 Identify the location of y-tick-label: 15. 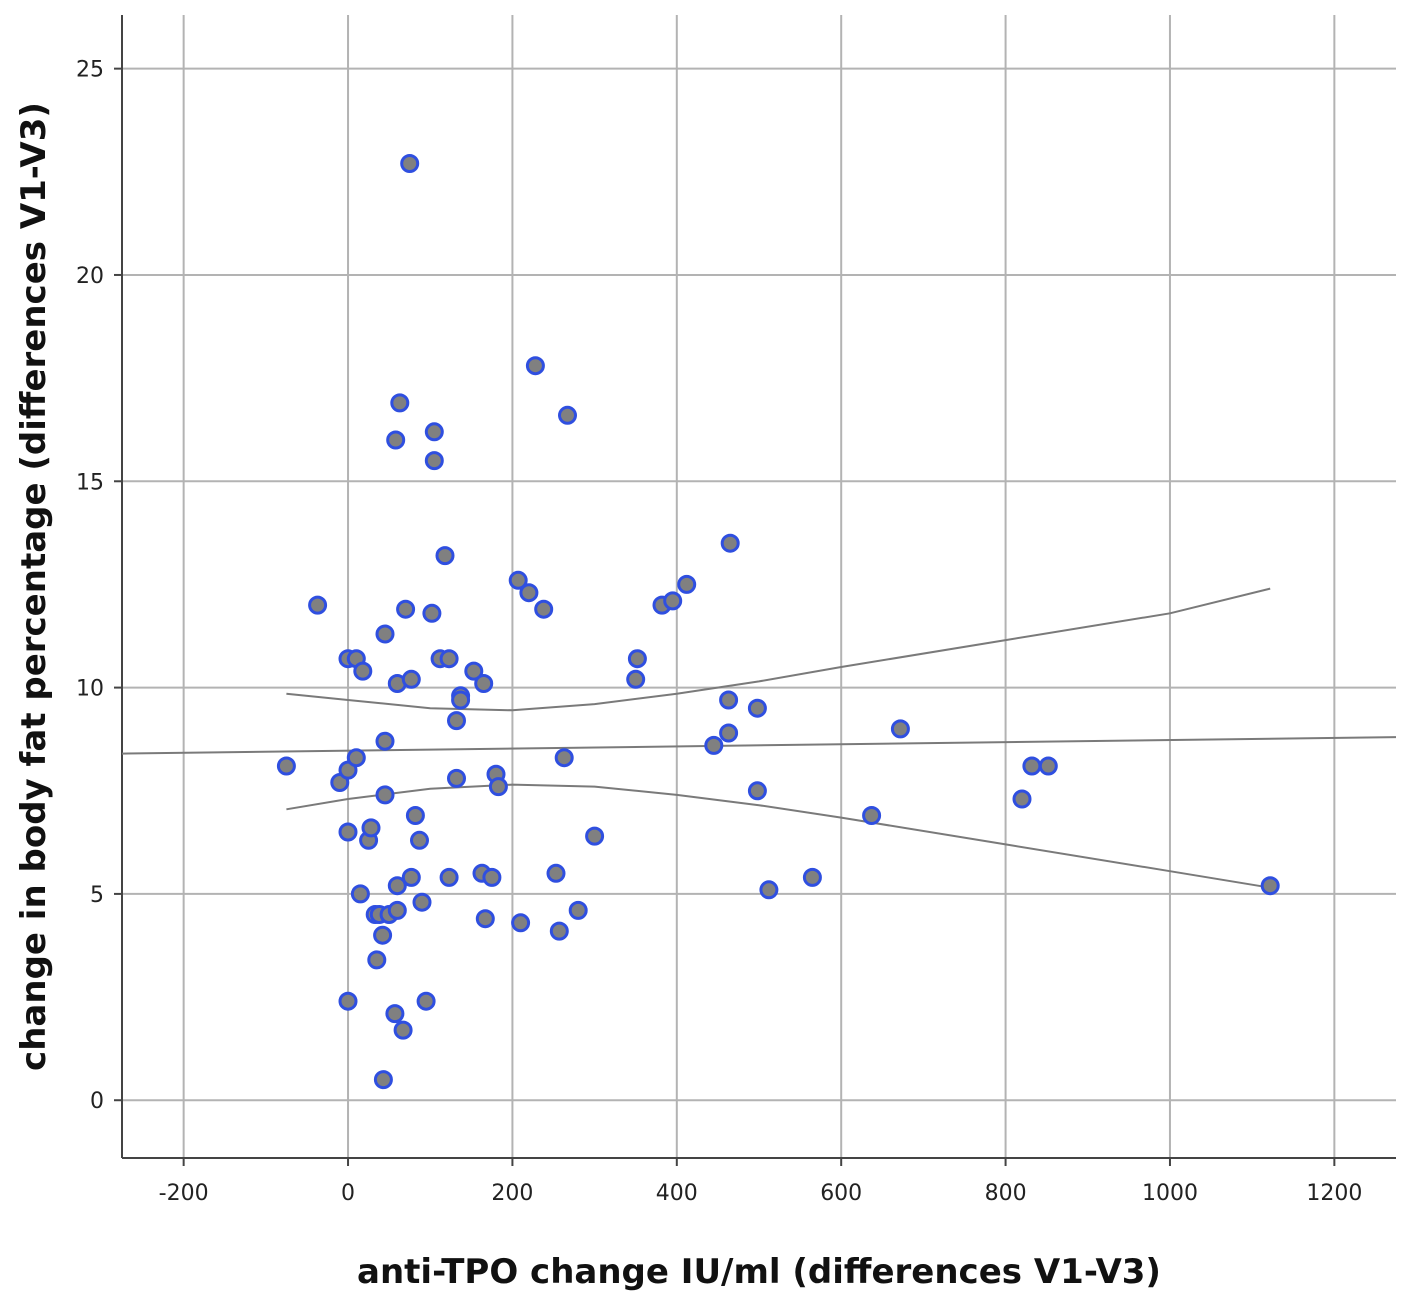
(90, 482).